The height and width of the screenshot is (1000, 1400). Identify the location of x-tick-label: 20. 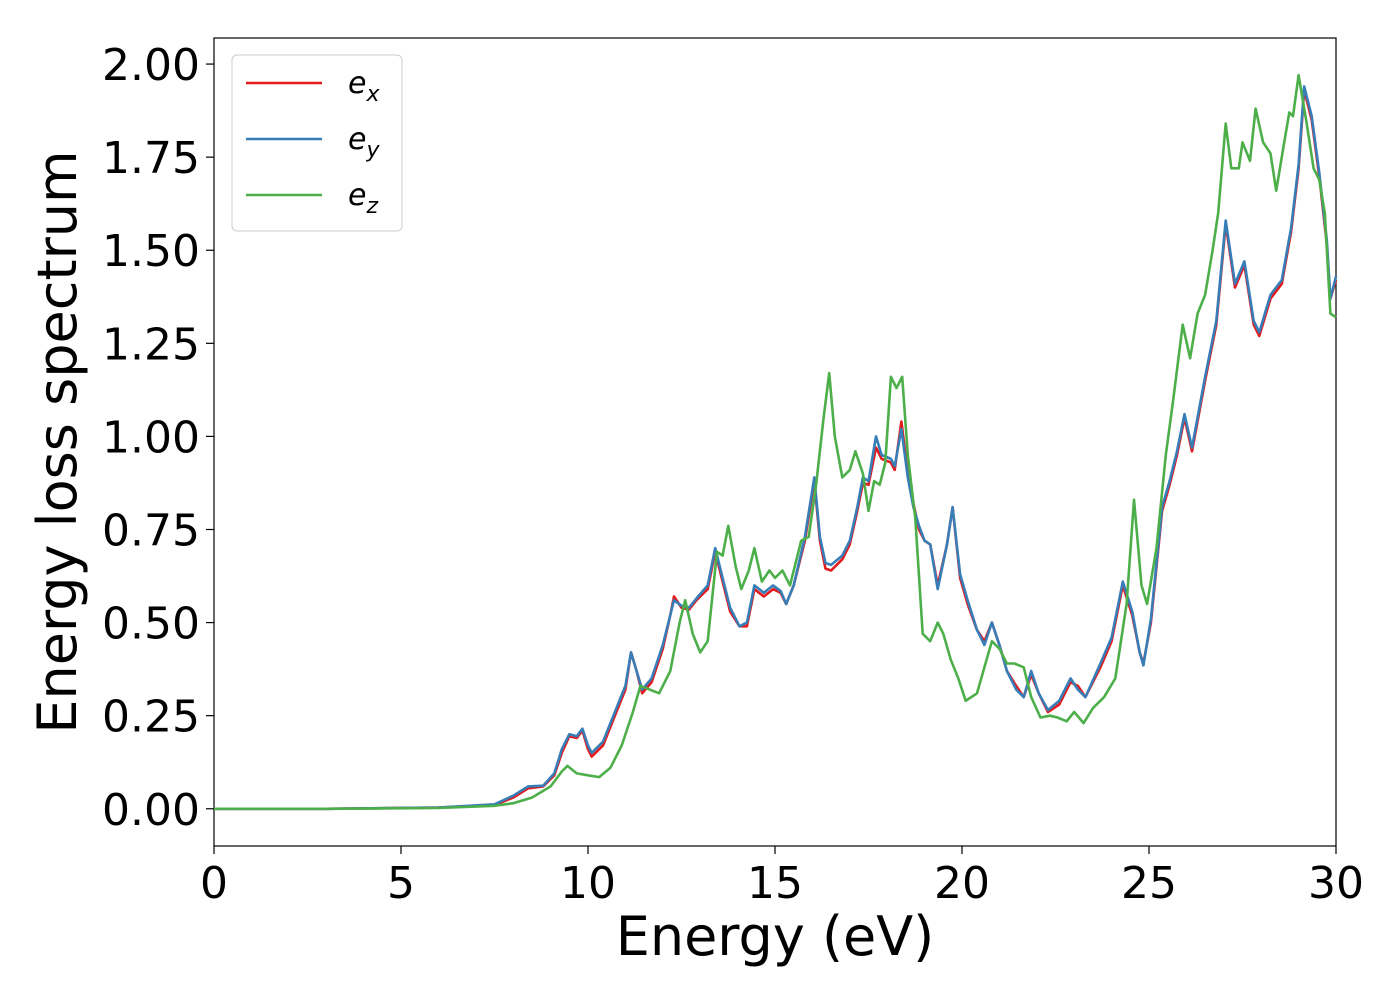
(962, 883).